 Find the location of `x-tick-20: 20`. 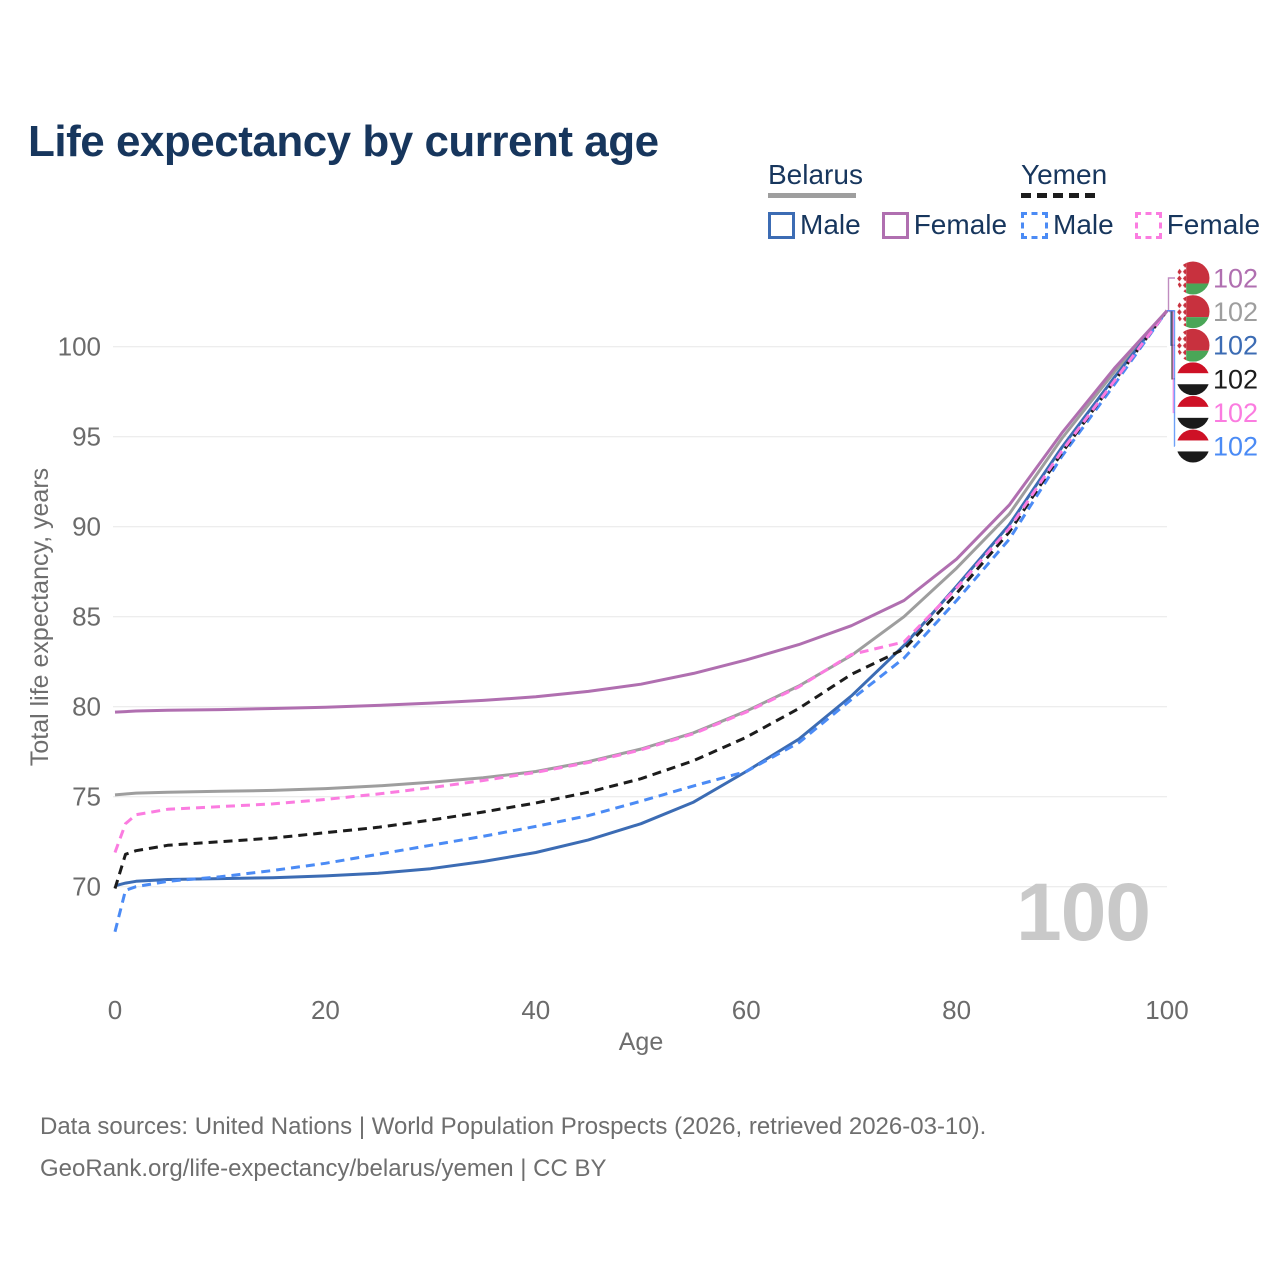

x-tick-20: 20 is located at coordinates (325, 1010).